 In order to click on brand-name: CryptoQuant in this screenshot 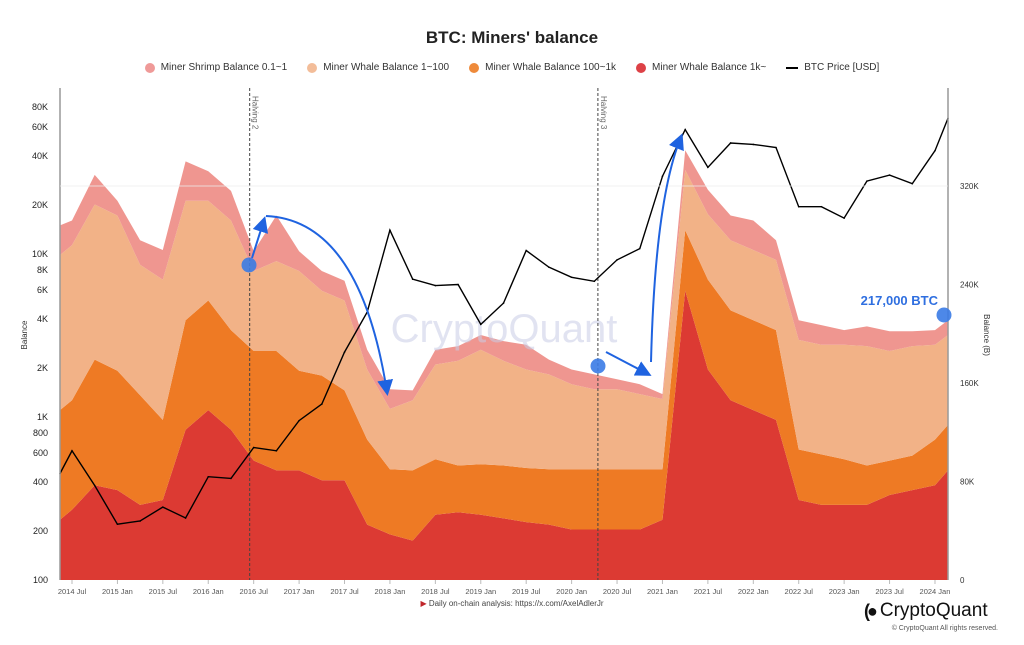, I will do `click(933, 610)`.